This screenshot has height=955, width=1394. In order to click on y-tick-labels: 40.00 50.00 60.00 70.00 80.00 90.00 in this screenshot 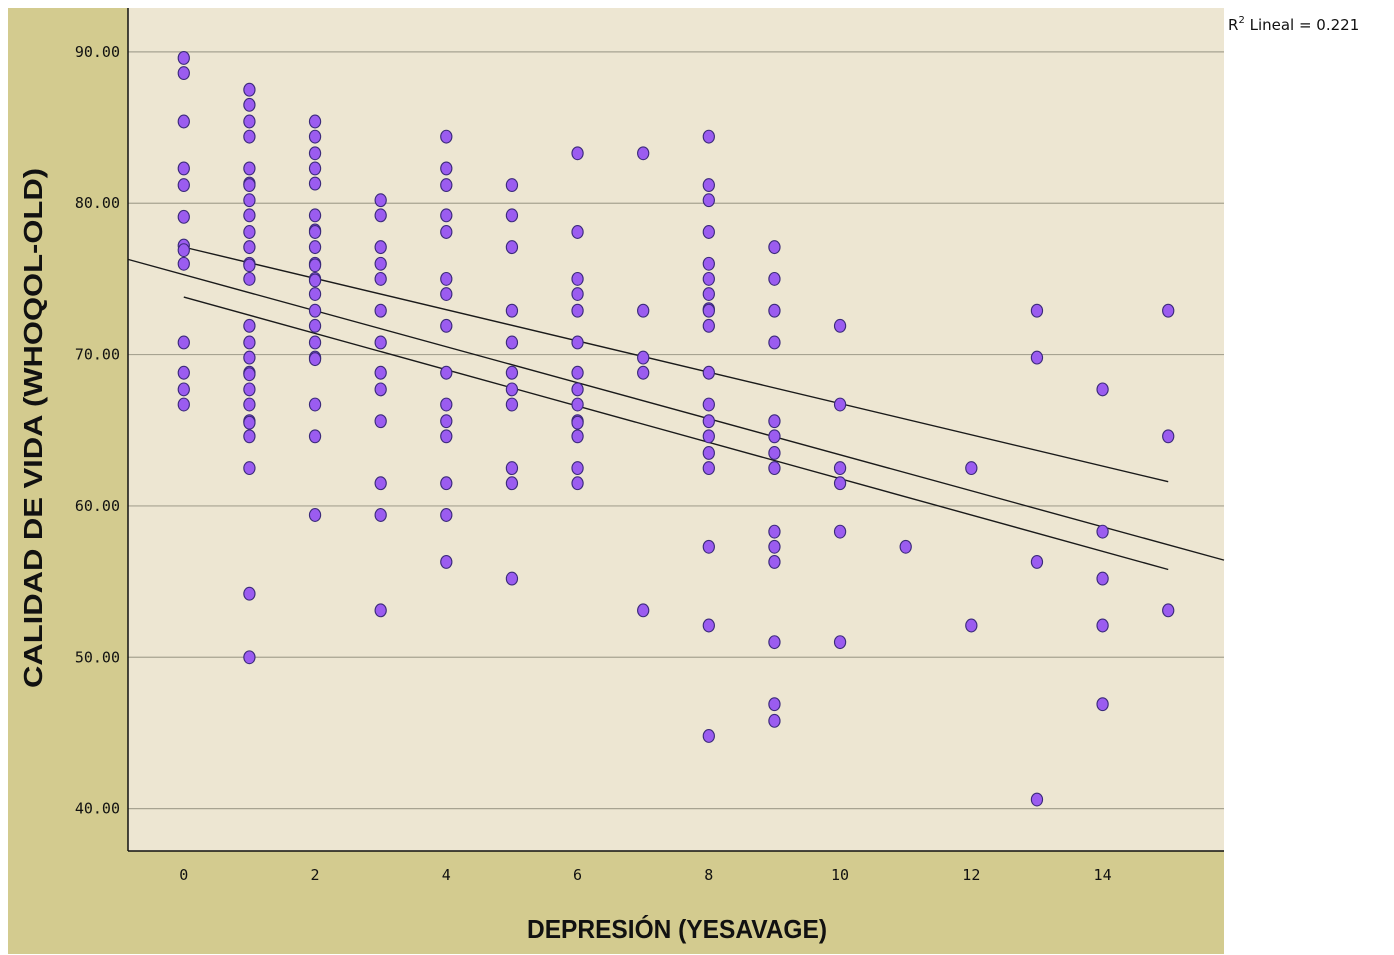, I will do `click(97, 430)`.